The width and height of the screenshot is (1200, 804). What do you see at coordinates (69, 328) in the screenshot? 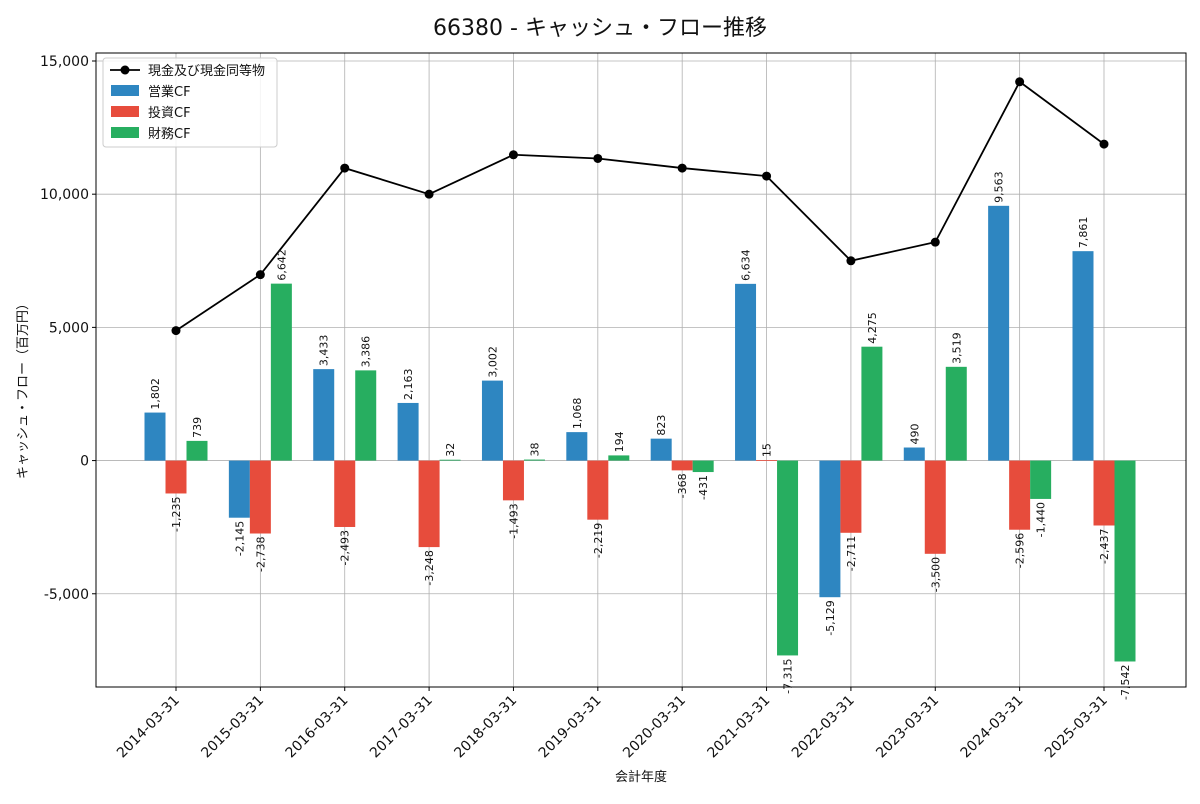
I see `y-tick-label: 5,000` at bounding box center [69, 328].